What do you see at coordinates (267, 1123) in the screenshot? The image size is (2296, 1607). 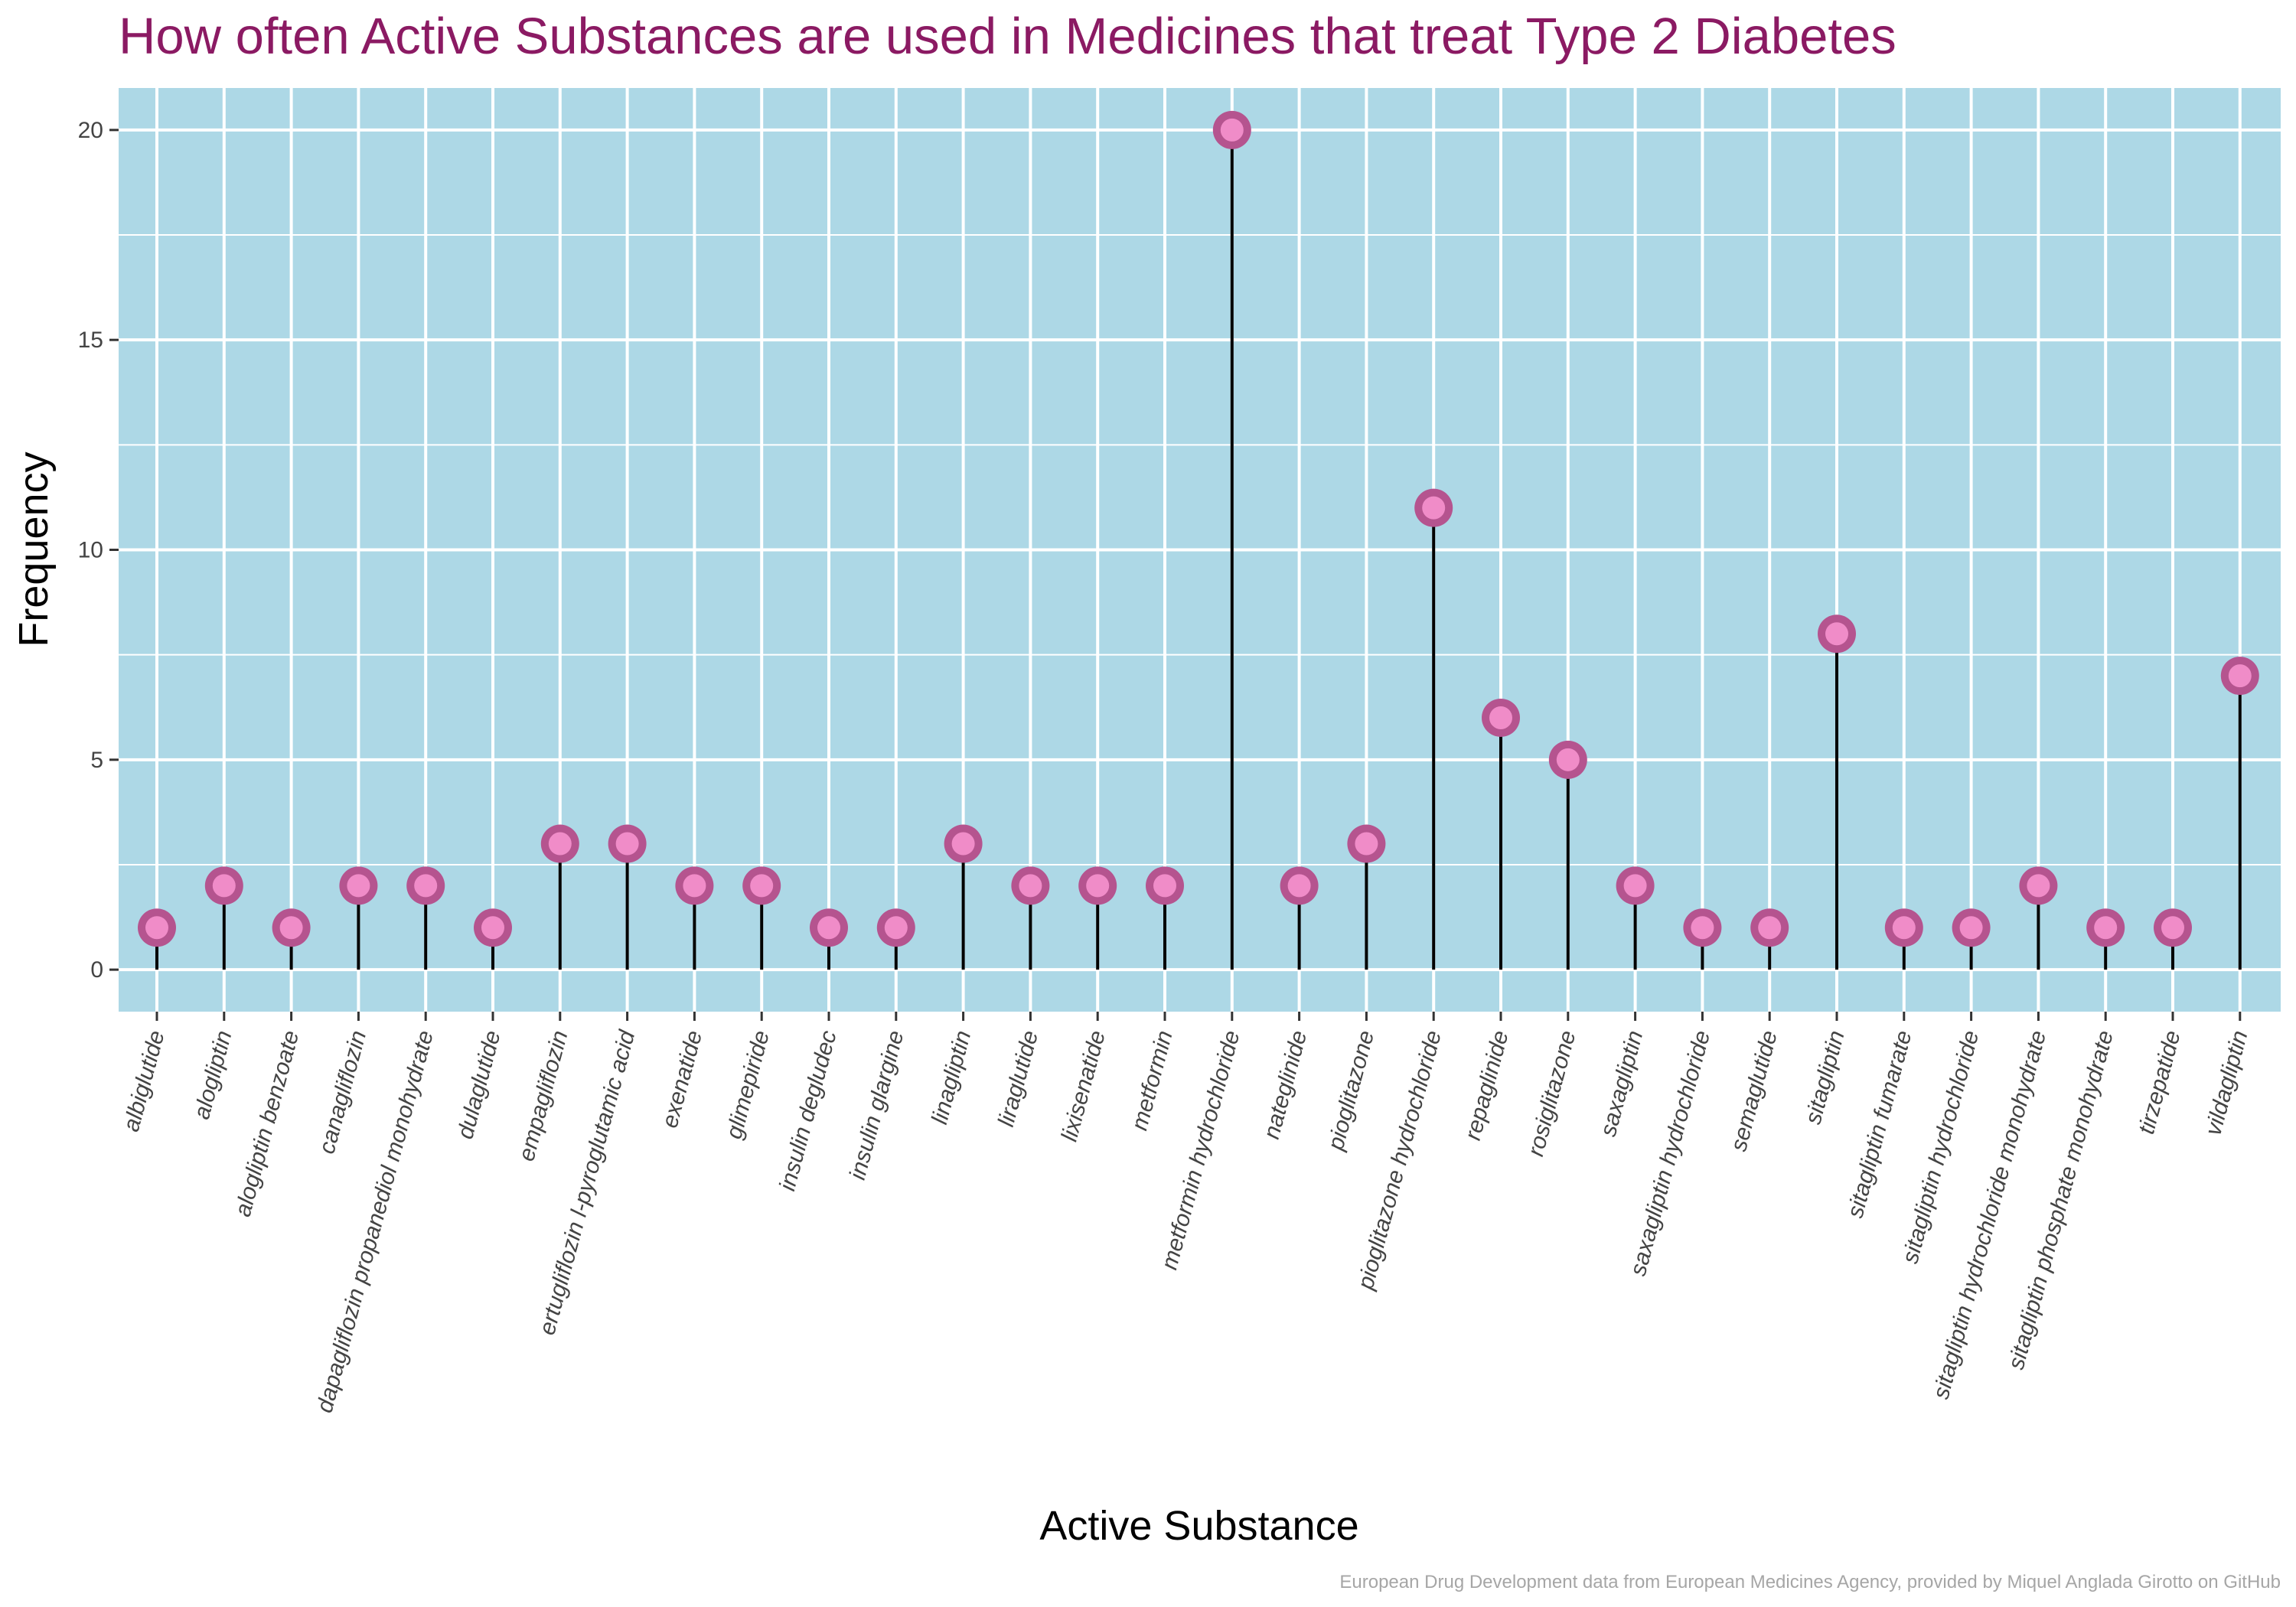 I see `x-tick-label: alogliptin benzoate` at bounding box center [267, 1123].